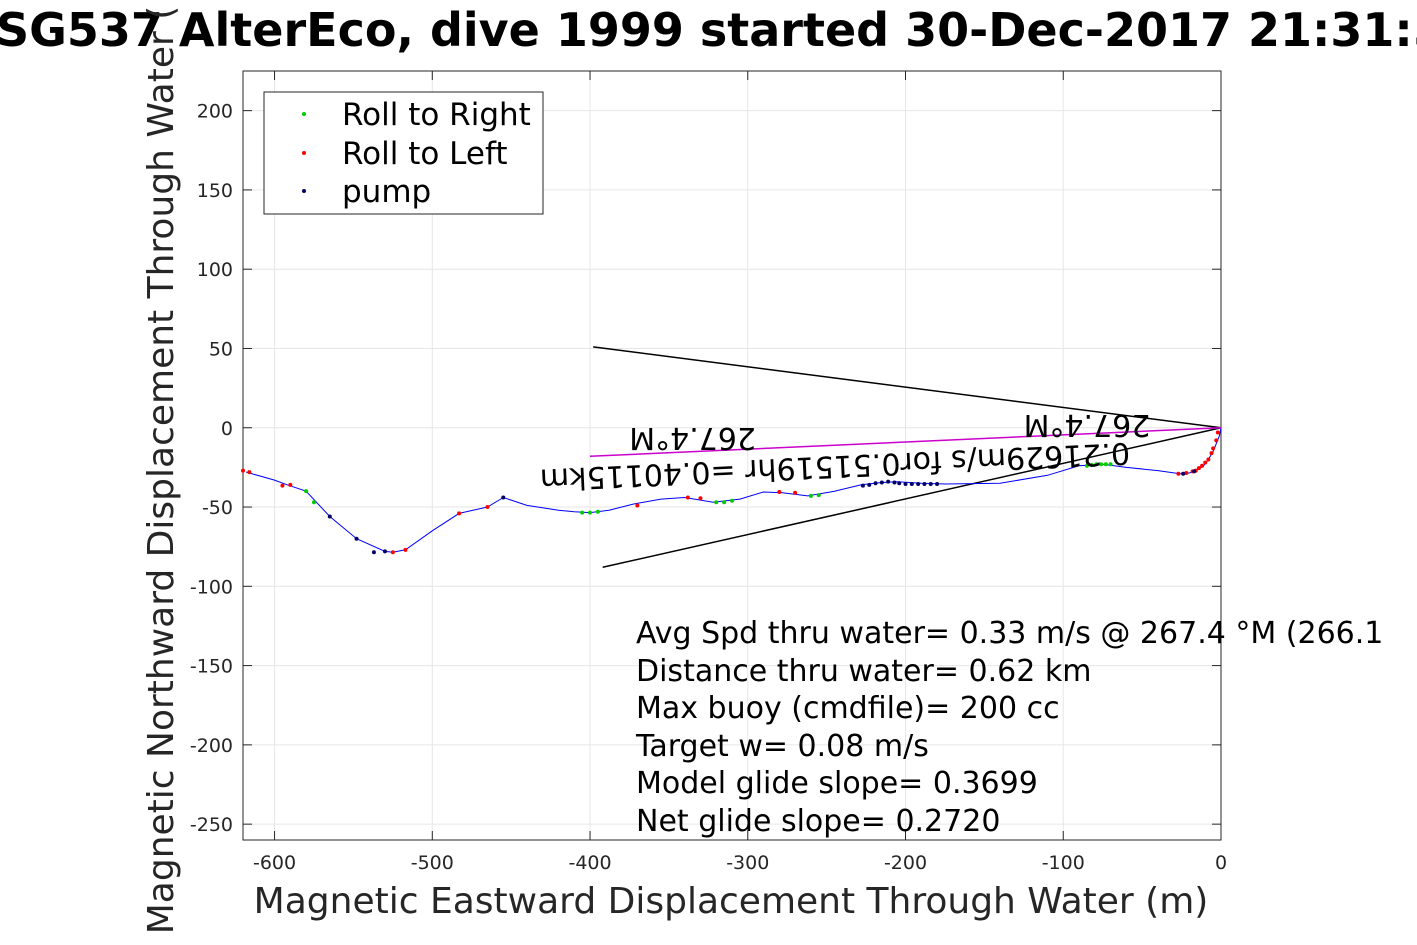 Image resolution: width=1417 pixels, height=945 pixels. Describe the element at coordinates (1221, 863) in the screenshot. I see `x-tick-label: 0` at that location.